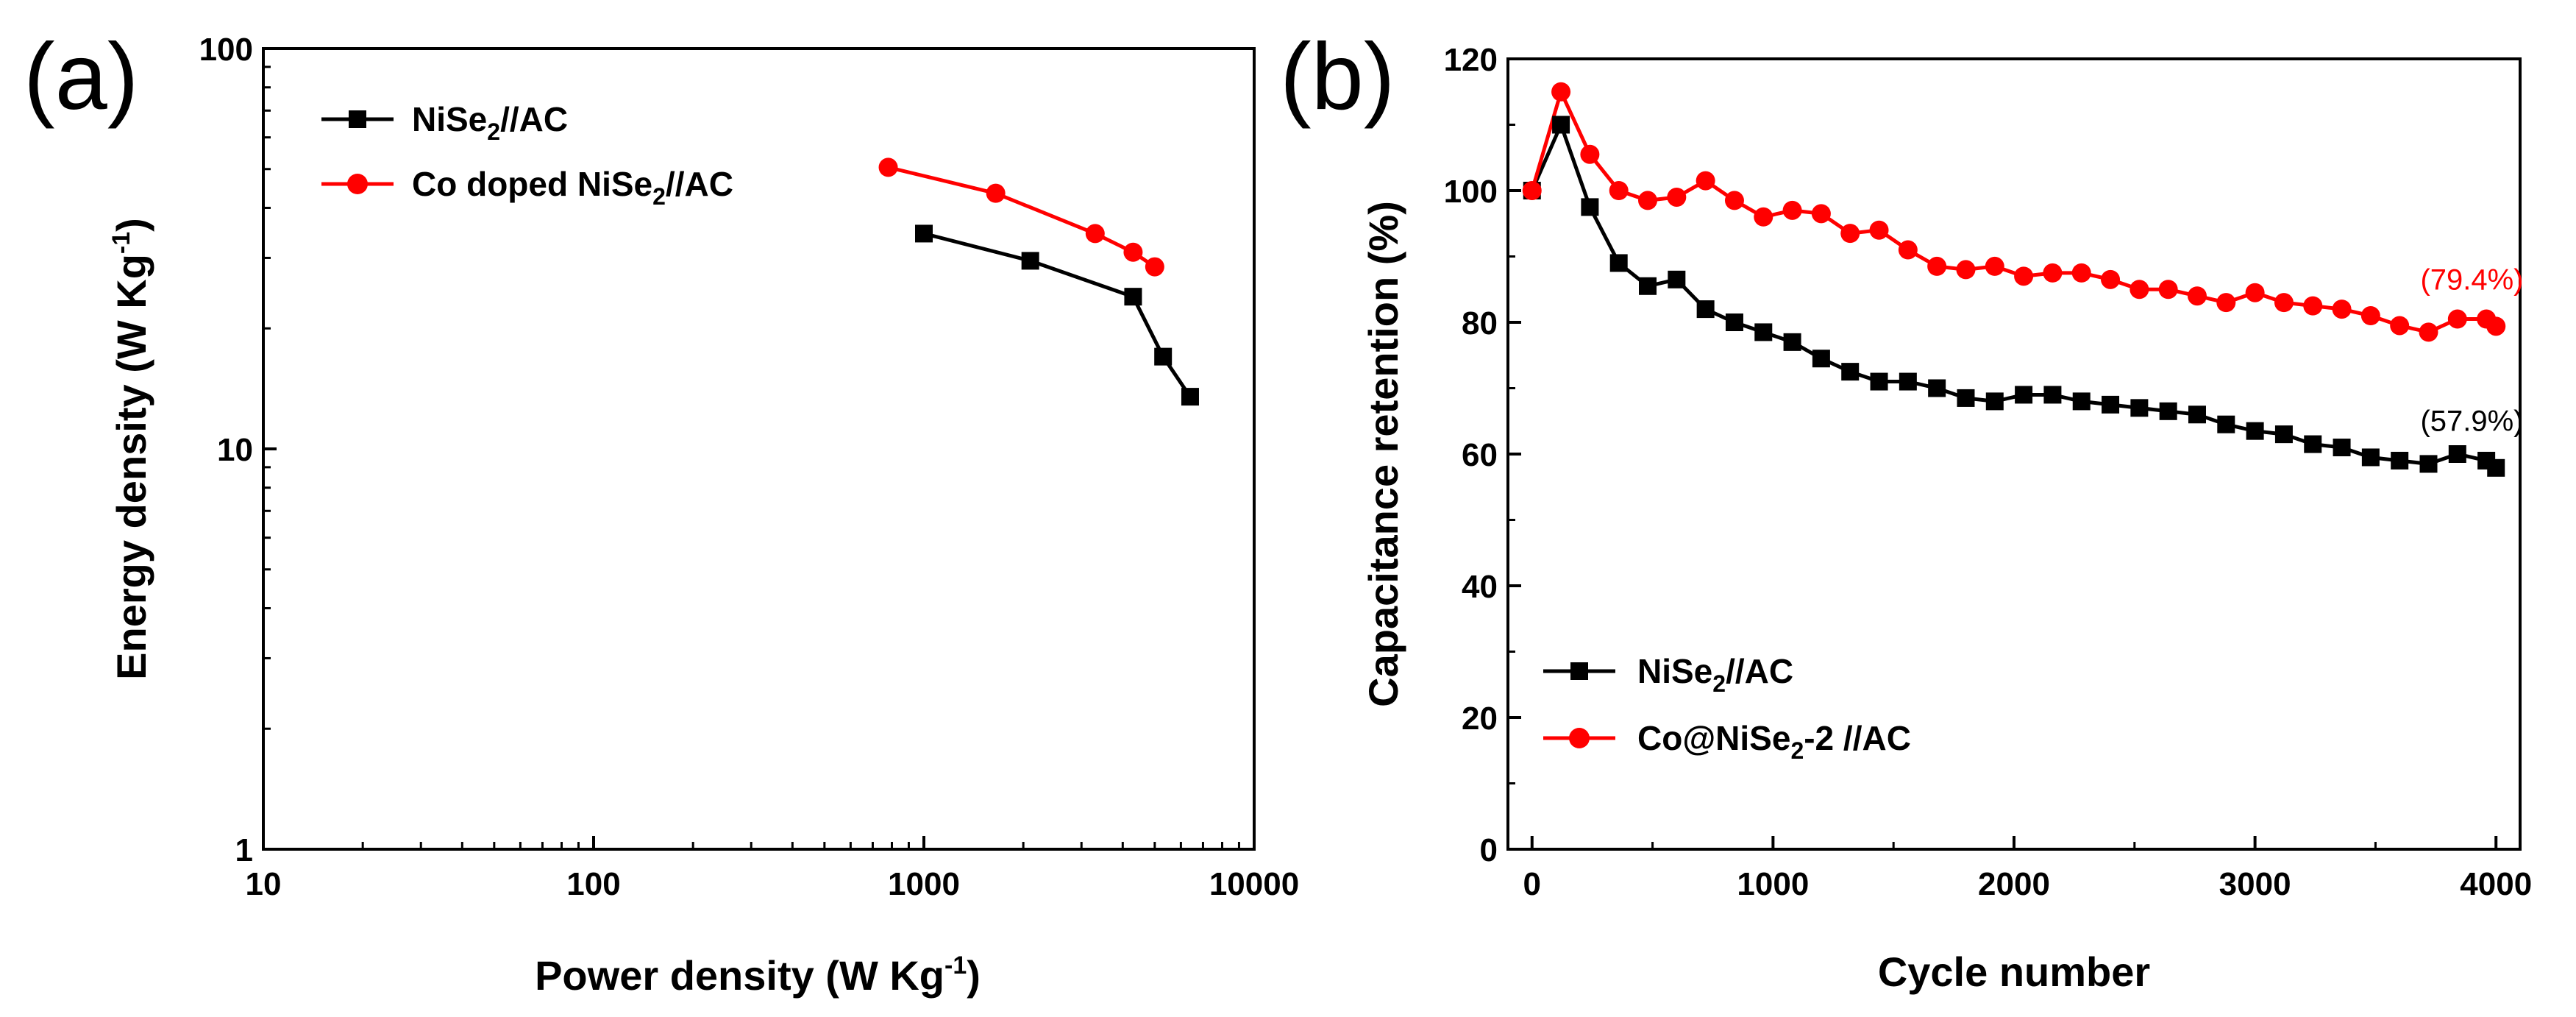 Image resolution: width=2576 pixels, height=1017 pixels. I want to click on panel-b-x-axis-title: Cycle number, so click(2014, 972).